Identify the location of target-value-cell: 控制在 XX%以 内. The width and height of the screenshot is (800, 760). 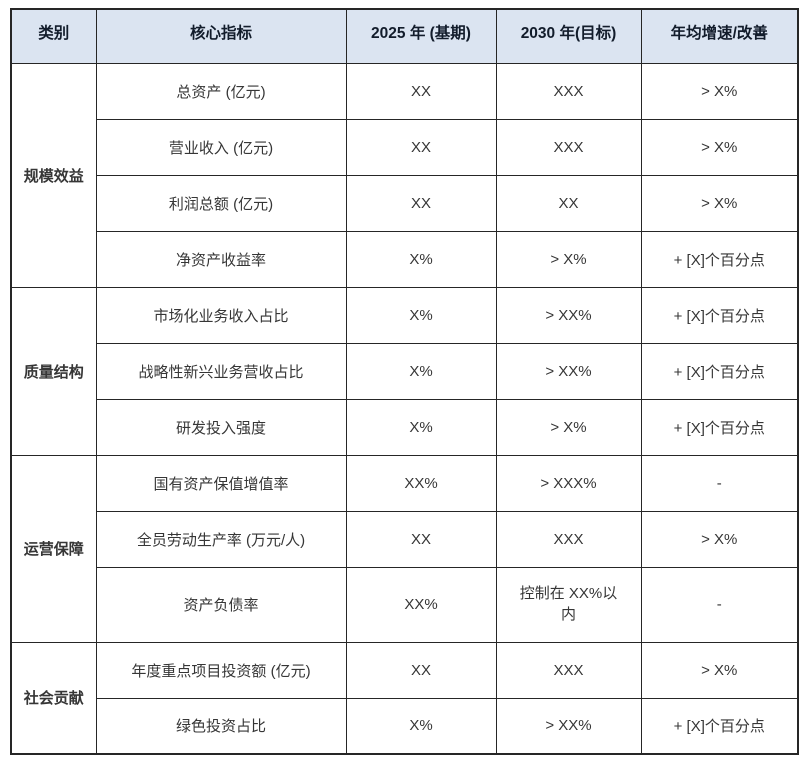
(568, 604).